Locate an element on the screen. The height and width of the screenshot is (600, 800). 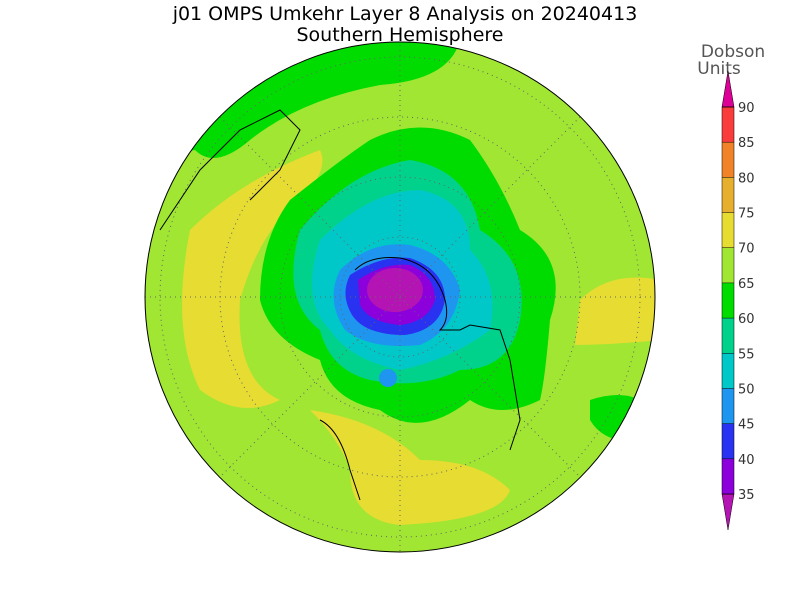
subtitle: Southern Hemisphere is located at coordinates (399, 35).